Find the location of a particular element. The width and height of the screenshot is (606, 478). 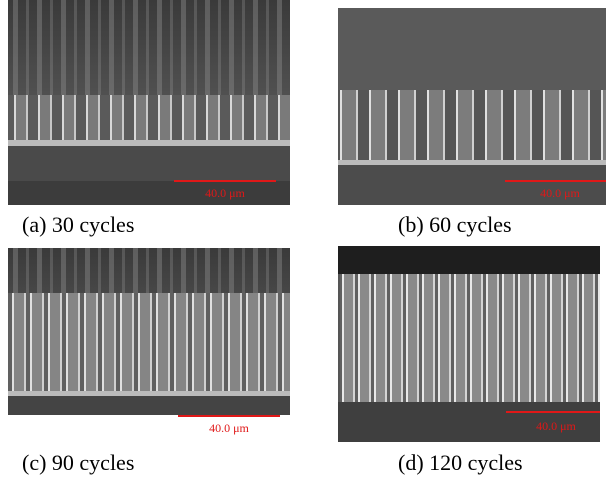

caption: (c) 90 cycles is located at coordinates (78, 462).